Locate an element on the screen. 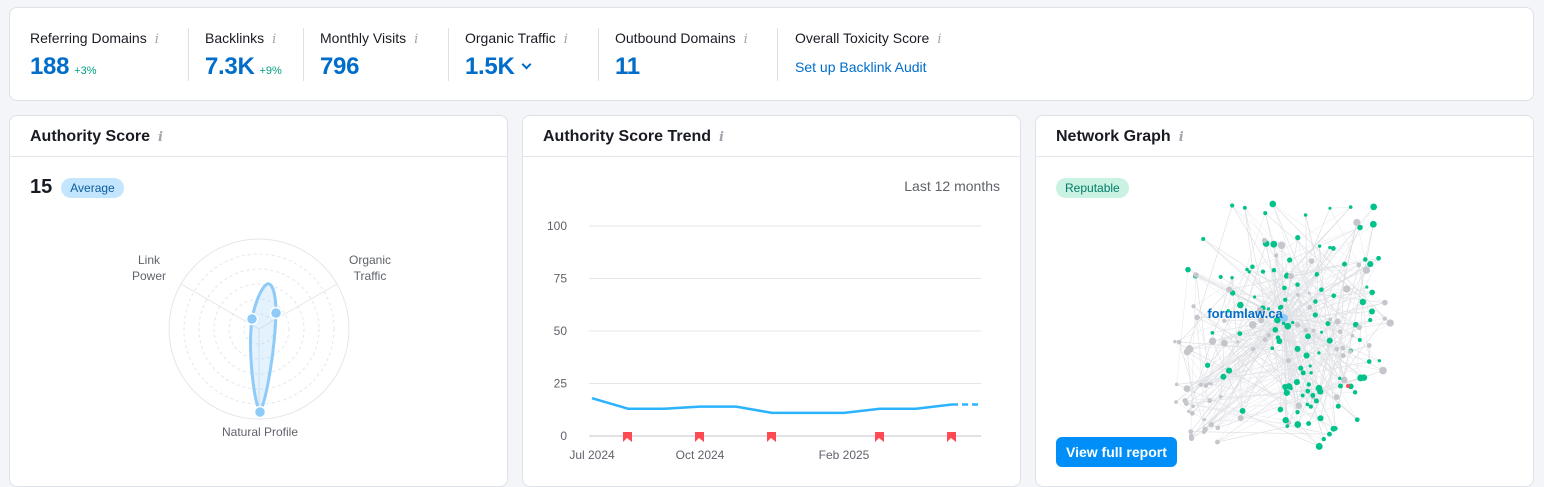  metric-monthly-visits: Monthly Visits i 796 is located at coordinates (369, 55).